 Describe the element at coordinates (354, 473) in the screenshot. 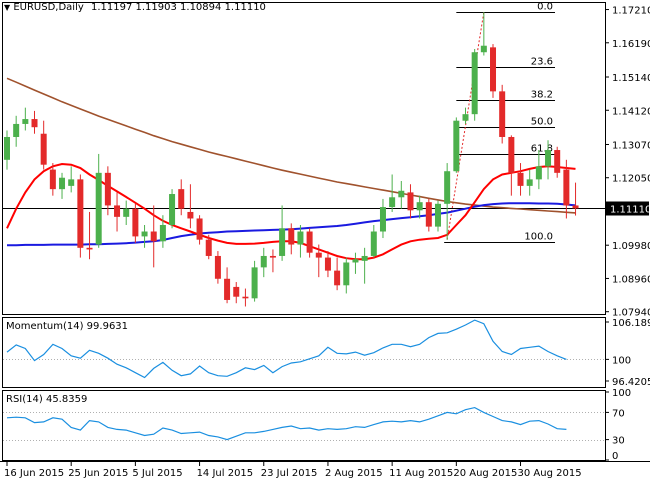

I see `time-tick-label: 2 Aug 2015` at that location.